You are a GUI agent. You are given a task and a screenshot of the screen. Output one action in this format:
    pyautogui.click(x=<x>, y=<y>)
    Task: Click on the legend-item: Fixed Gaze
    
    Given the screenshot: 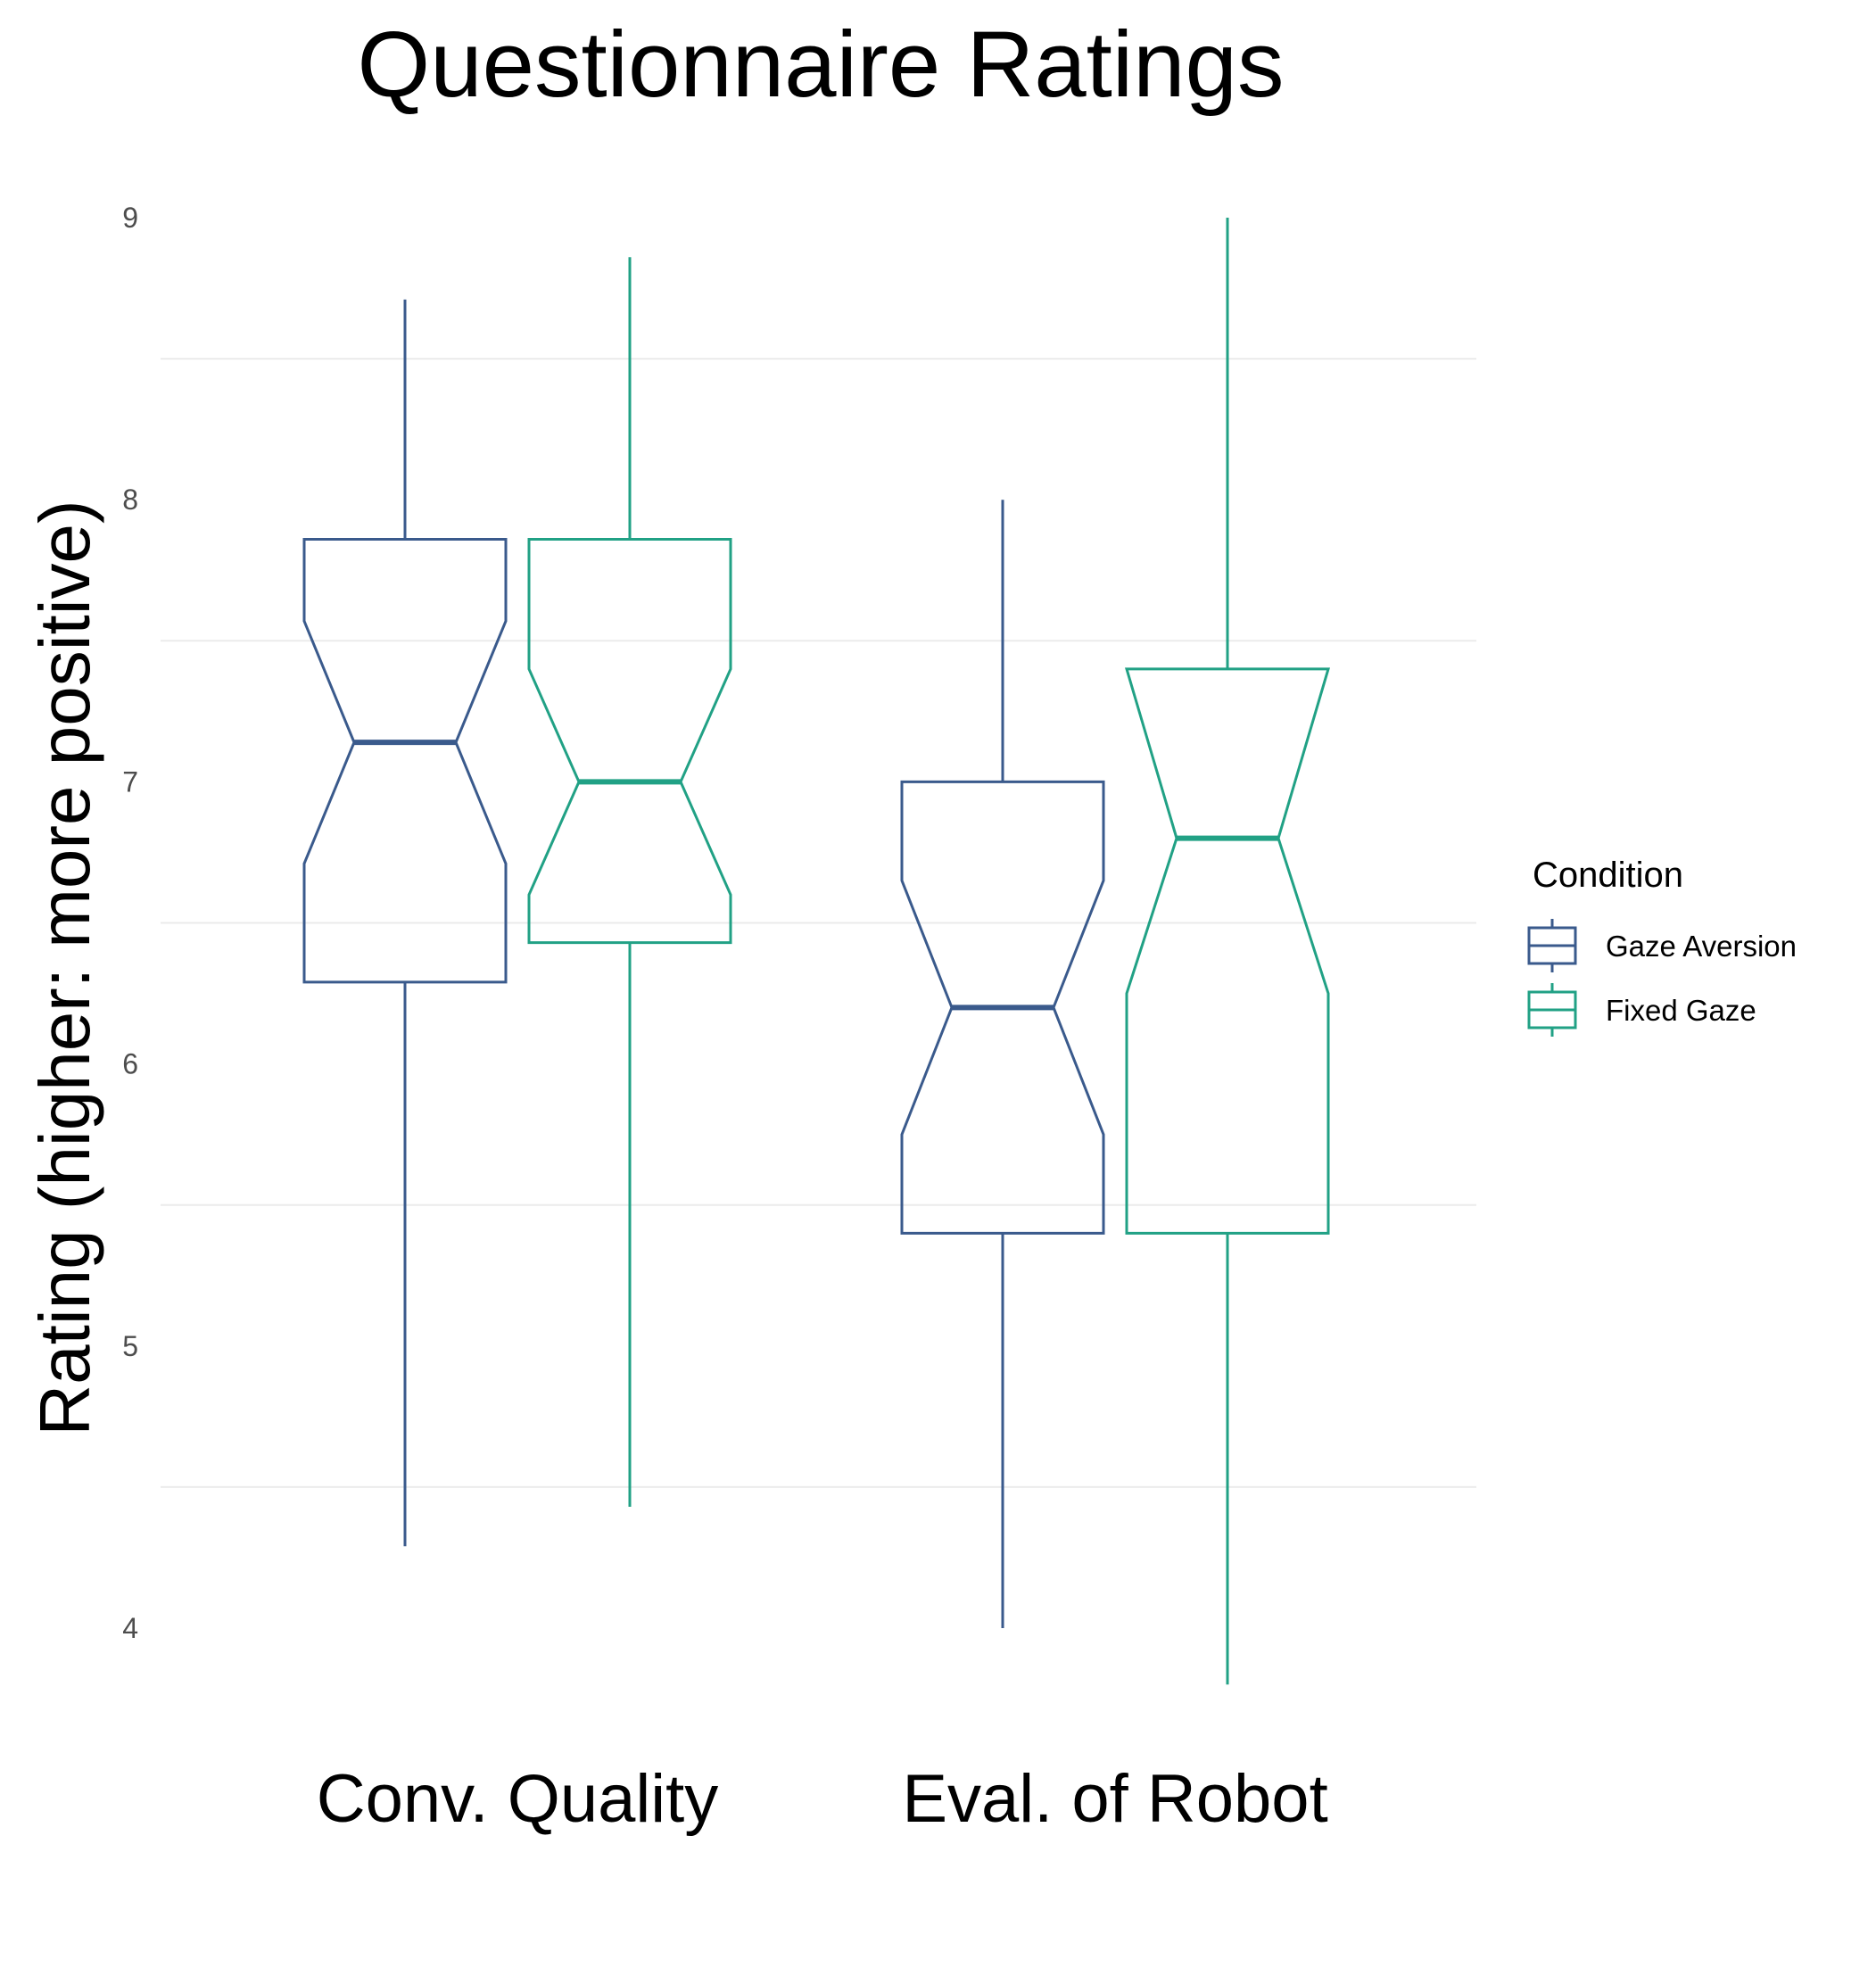 What is the action you would take?
    pyautogui.click(x=1641, y=1010)
    